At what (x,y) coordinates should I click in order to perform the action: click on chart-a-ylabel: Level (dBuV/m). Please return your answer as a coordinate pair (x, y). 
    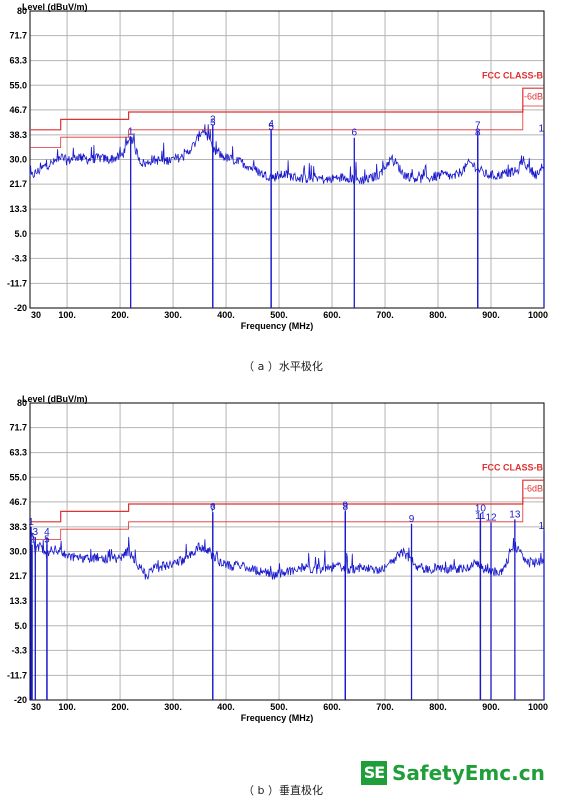
    Looking at the image, I should click on (55, 7).